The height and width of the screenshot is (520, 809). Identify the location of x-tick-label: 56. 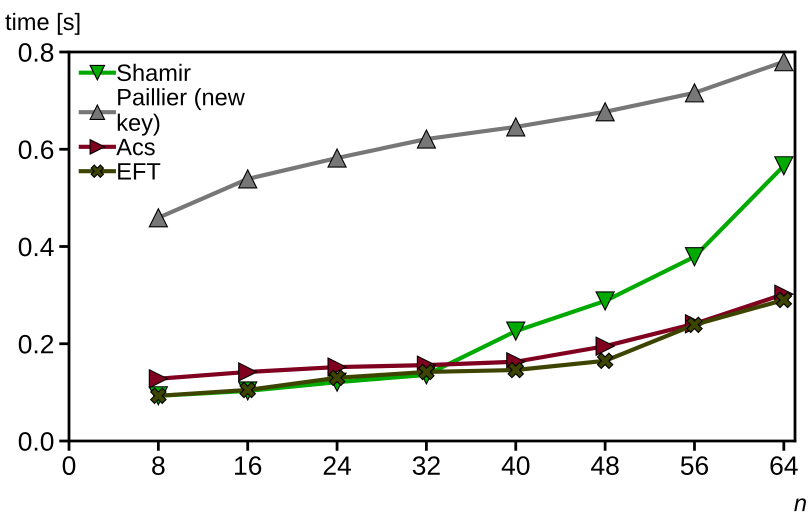
(694, 465).